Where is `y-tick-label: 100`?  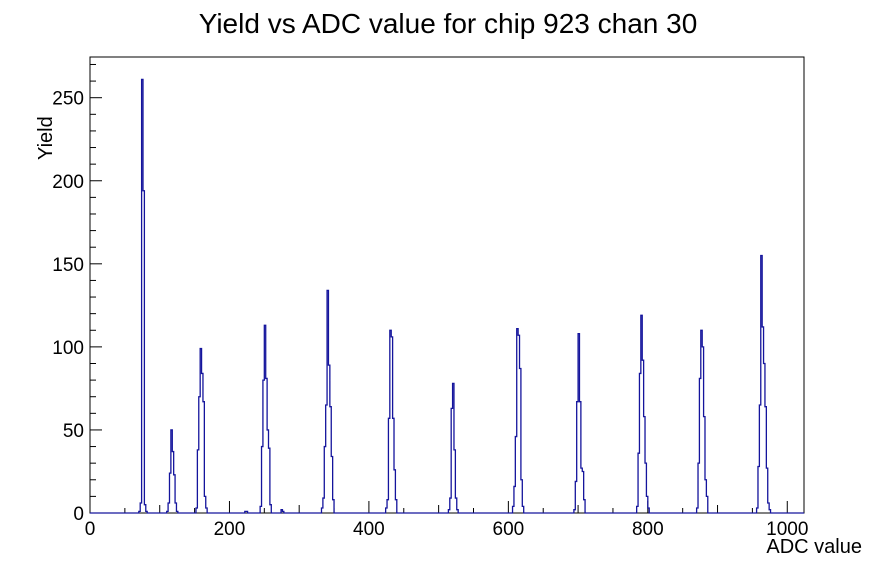
y-tick-label: 100 is located at coordinates (68, 348).